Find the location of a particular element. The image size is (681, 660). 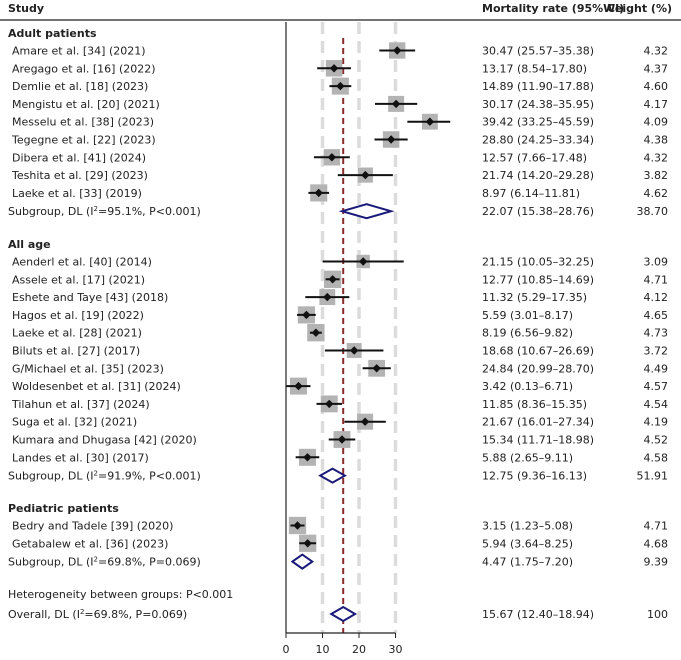

study-label: Laeke et al. [28] (2021) is located at coordinates (77, 333).